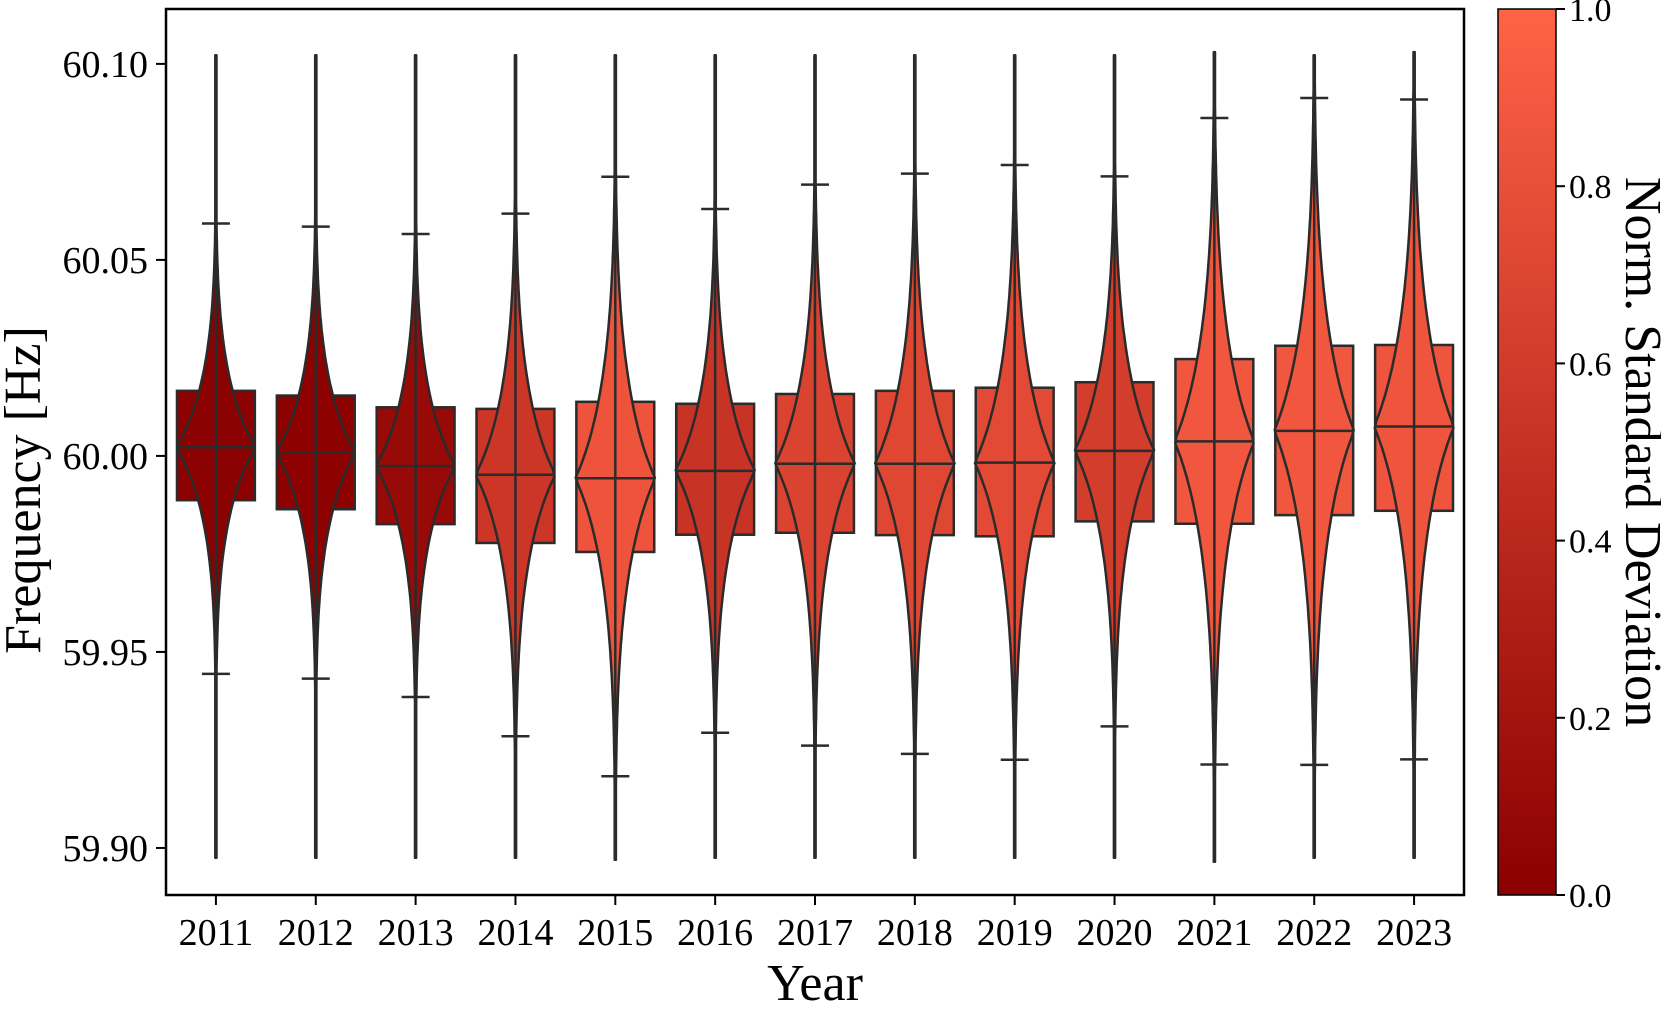 This screenshot has width=1661, height=1012. I want to click on x-tick-label: 2015, so click(615, 933).